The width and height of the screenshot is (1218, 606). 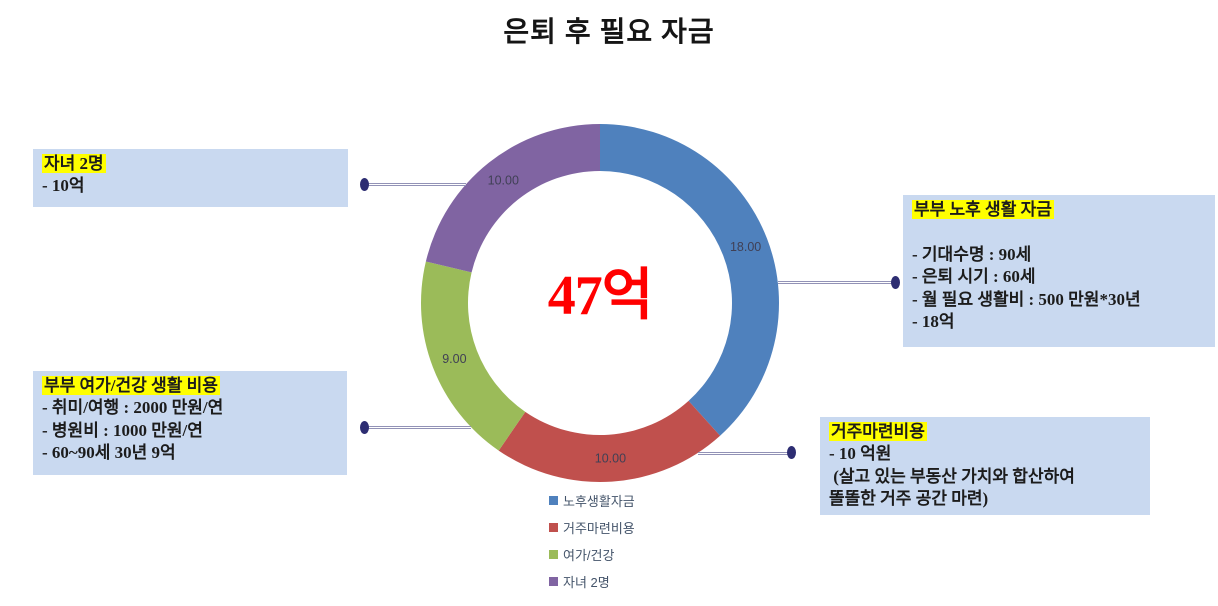 I want to click on callout-housing-line: - 10 억원, so click(x=860, y=454).